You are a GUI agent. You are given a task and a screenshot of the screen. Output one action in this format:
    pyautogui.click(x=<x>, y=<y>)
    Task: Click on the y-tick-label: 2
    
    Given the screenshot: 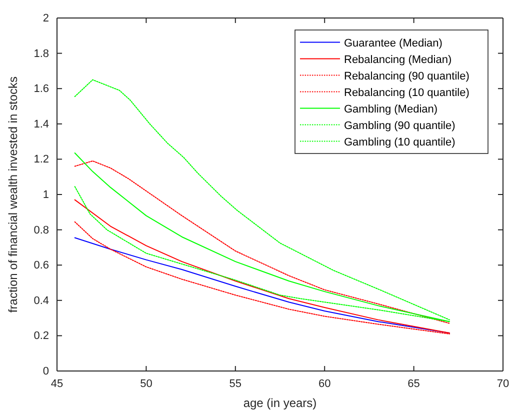 What is the action you would take?
    pyautogui.click(x=45, y=18)
    